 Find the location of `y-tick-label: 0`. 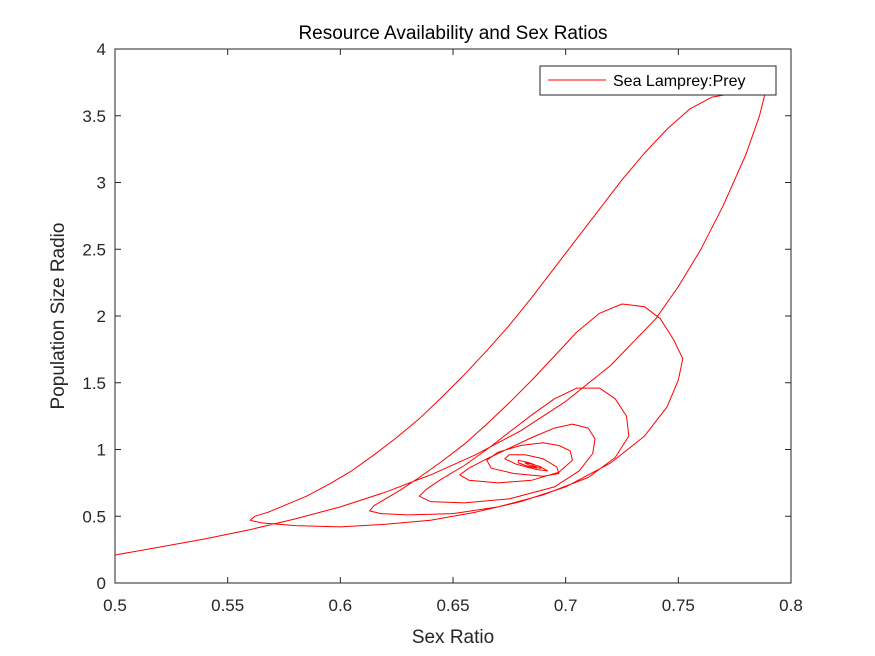

y-tick-label: 0 is located at coordinates (101, 583).